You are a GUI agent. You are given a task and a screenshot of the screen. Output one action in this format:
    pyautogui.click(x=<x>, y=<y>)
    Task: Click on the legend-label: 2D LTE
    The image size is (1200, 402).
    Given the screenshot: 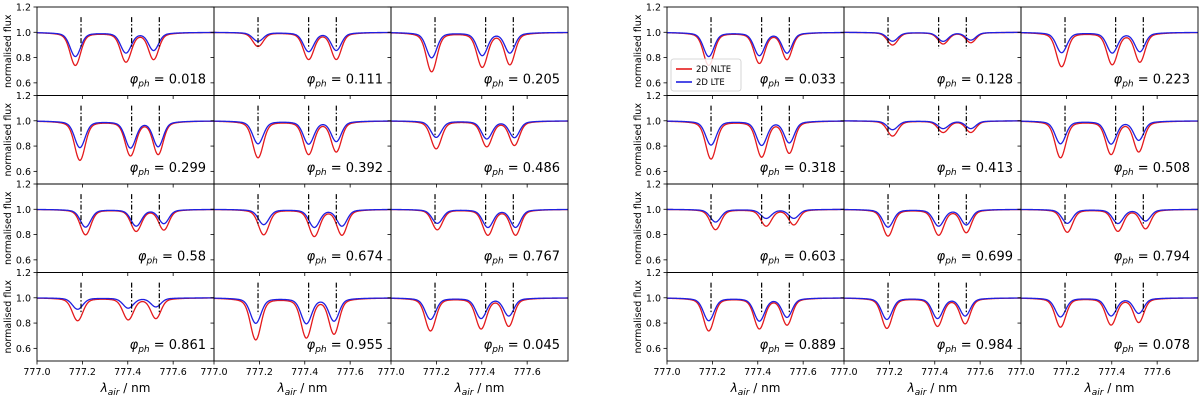 What is the action you would take?
    pyautogui.click(x=710, y=83)
    